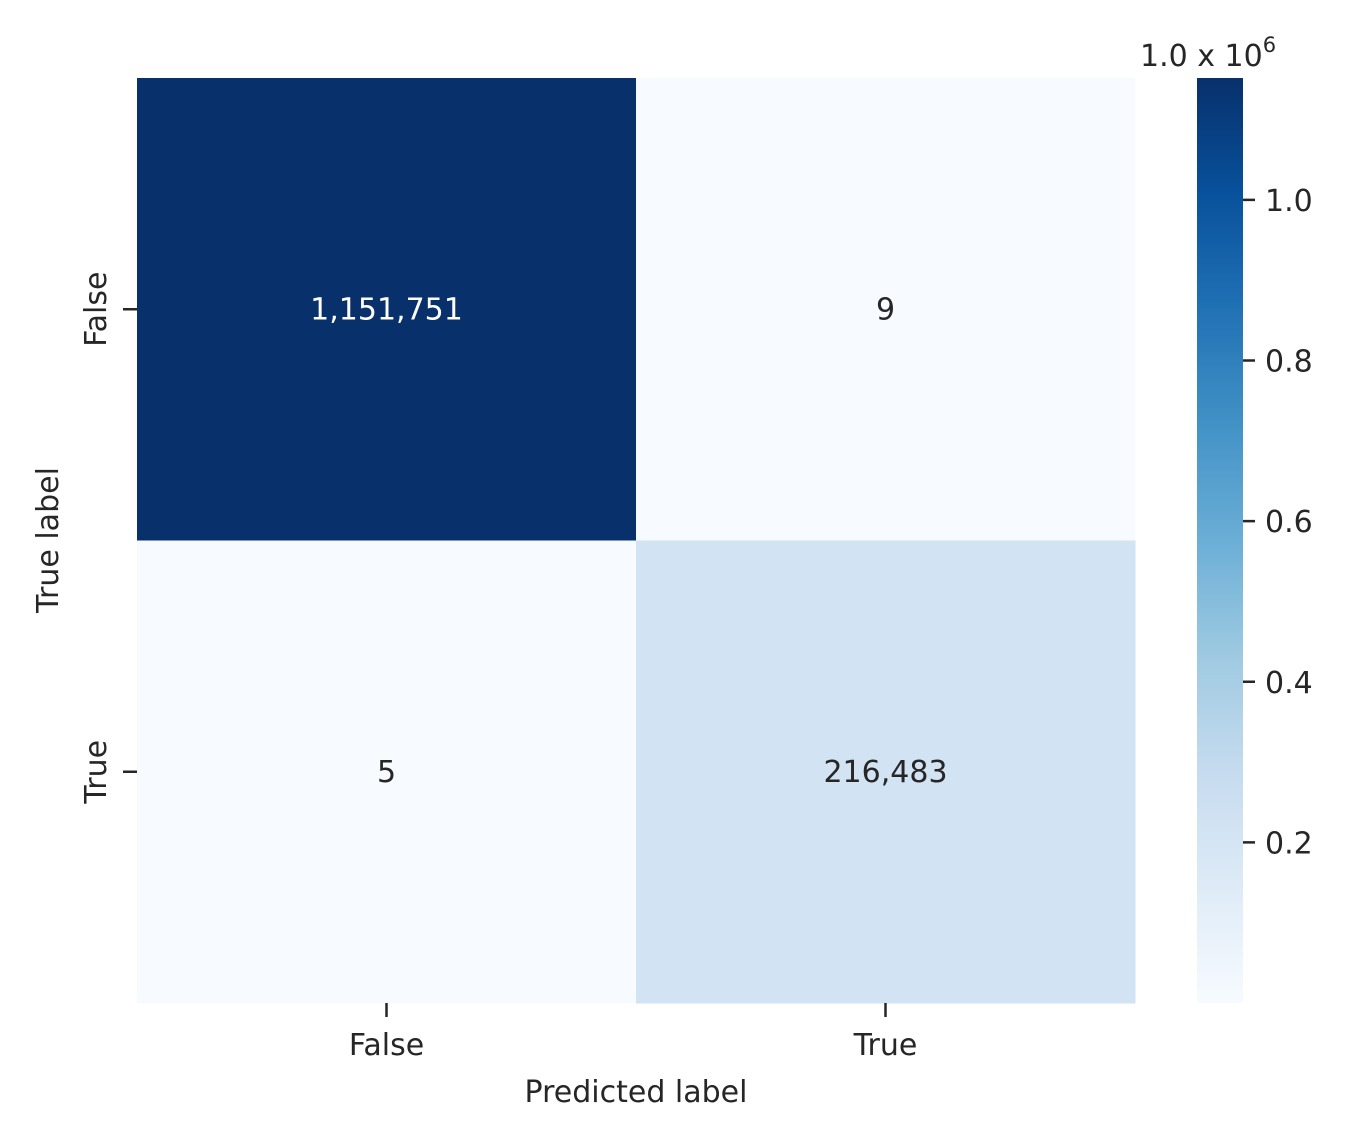 The width and height of the screenshot is (1354, 1139). I want to click on y-axis-label: True label, so click(48, 540).